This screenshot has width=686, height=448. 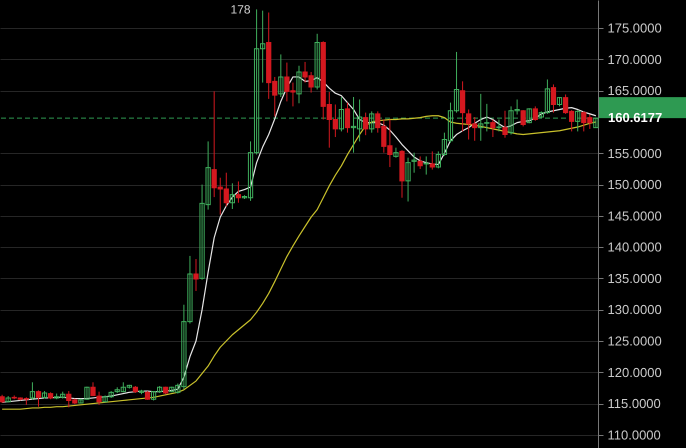 What do you see at coordinates (634, 404) in the screenshot?
I see `y-tick-label: 115.0000` at bounding box center [634, 404].